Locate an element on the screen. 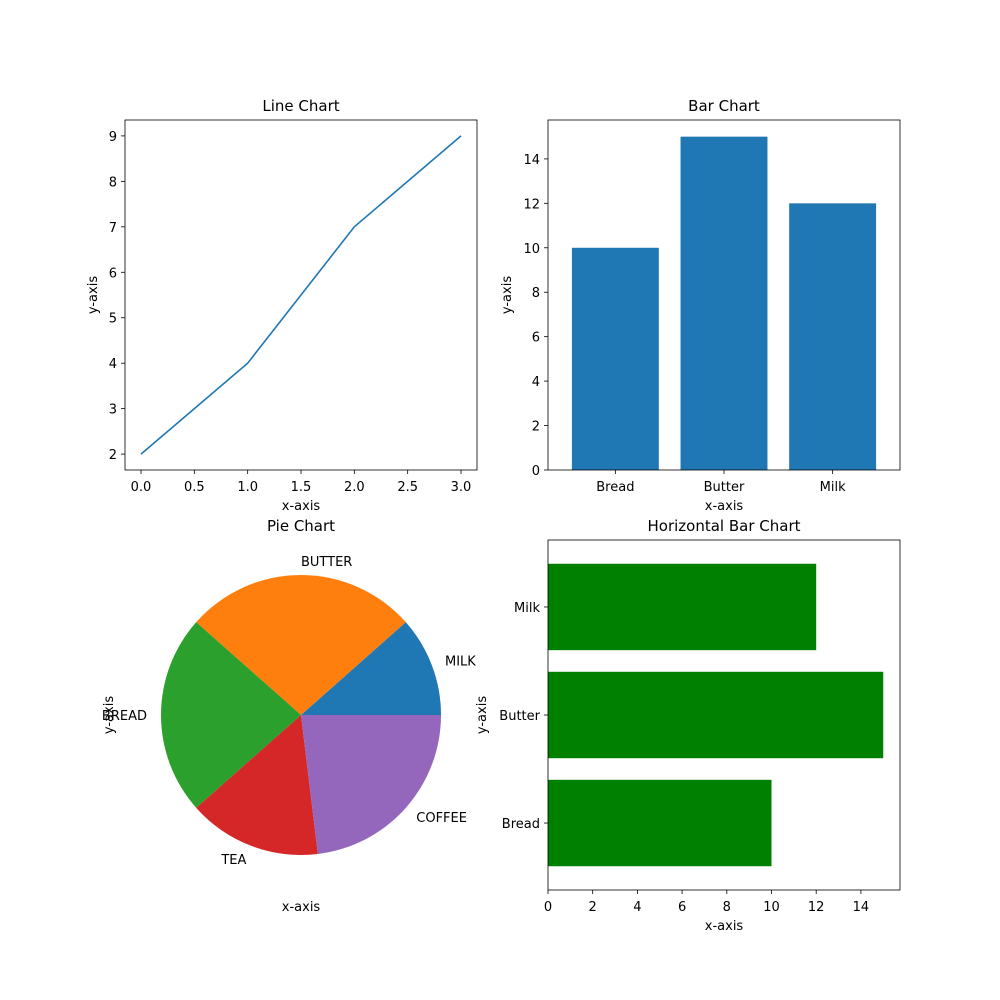 The image size is (1000, 1000). y-tick-label: 5 is located at coordinates (113, 319).